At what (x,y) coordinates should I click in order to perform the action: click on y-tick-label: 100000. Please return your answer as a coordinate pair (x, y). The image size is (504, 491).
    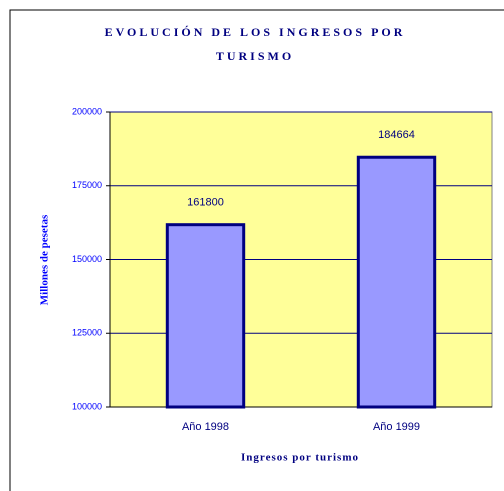
    Looking at the image, I should click on (87, 406).